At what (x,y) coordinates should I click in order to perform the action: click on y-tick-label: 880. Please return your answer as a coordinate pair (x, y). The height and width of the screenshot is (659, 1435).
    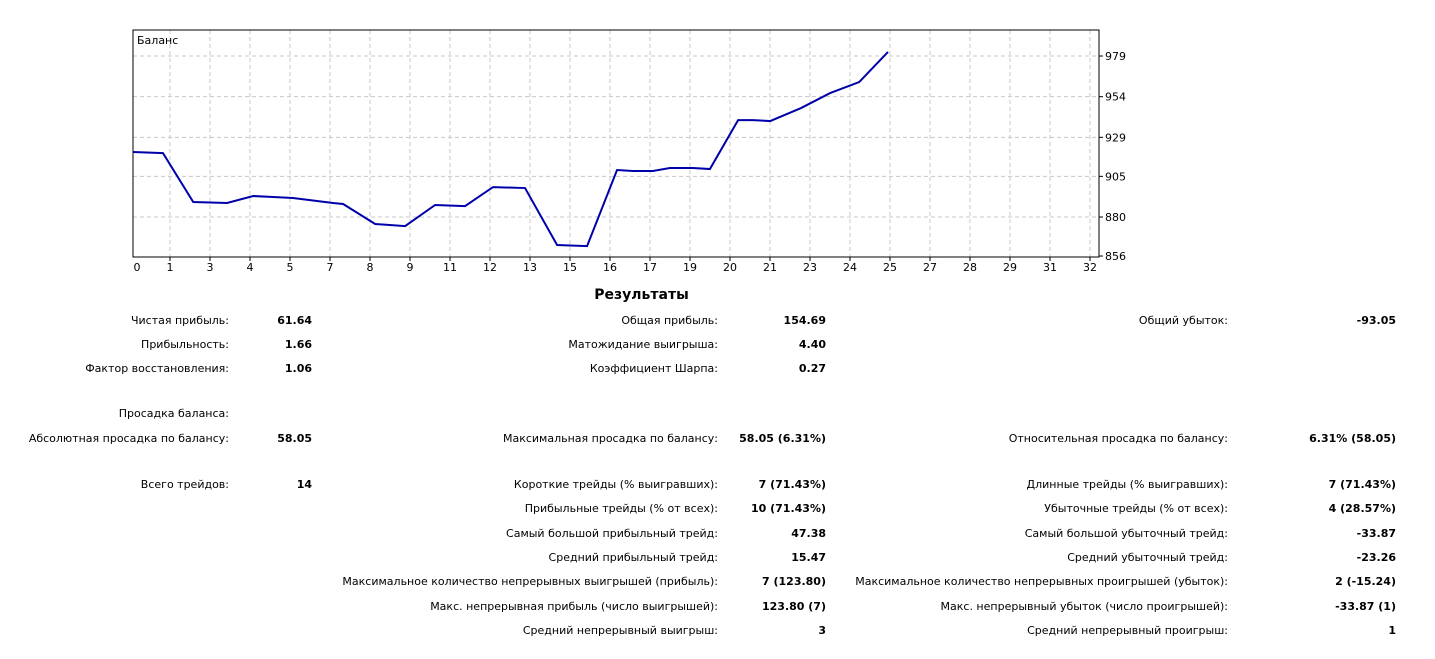
    Looking at the image, I should click on (1115, 217).